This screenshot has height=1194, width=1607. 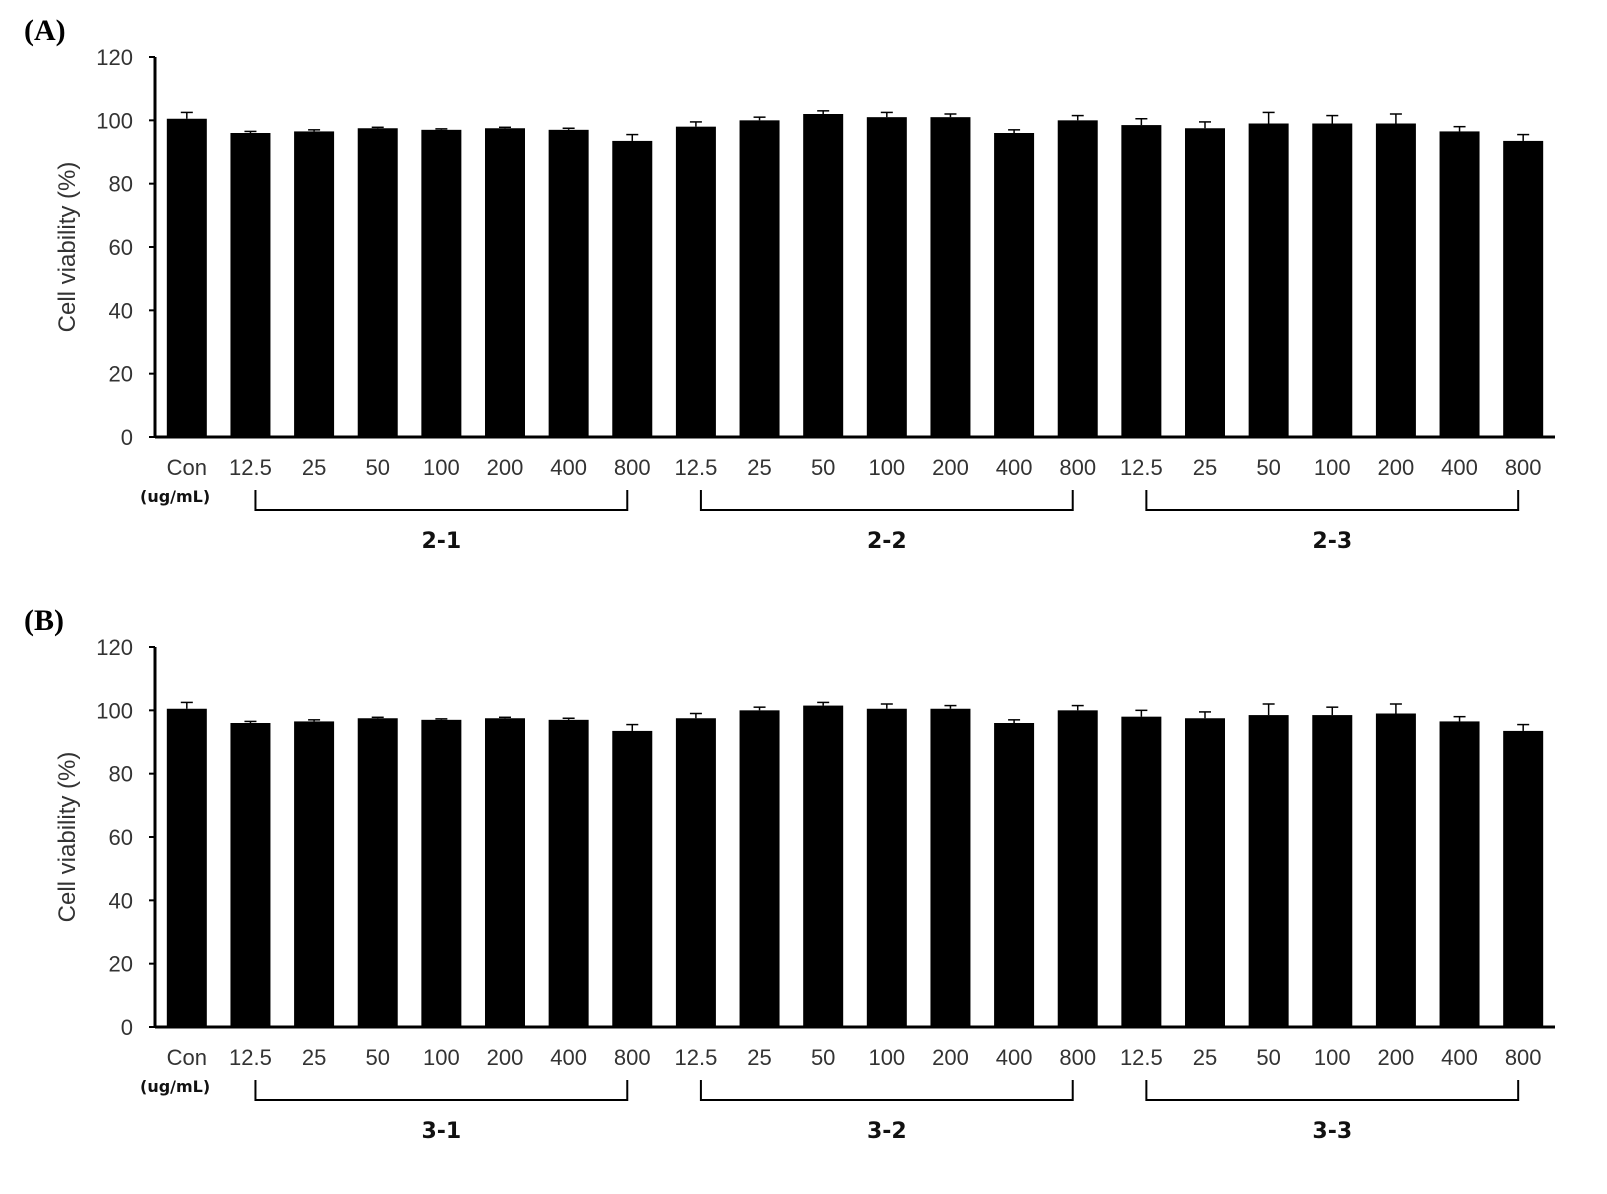 I want to click on group-label: 2-2, so click(x=887, y=541).